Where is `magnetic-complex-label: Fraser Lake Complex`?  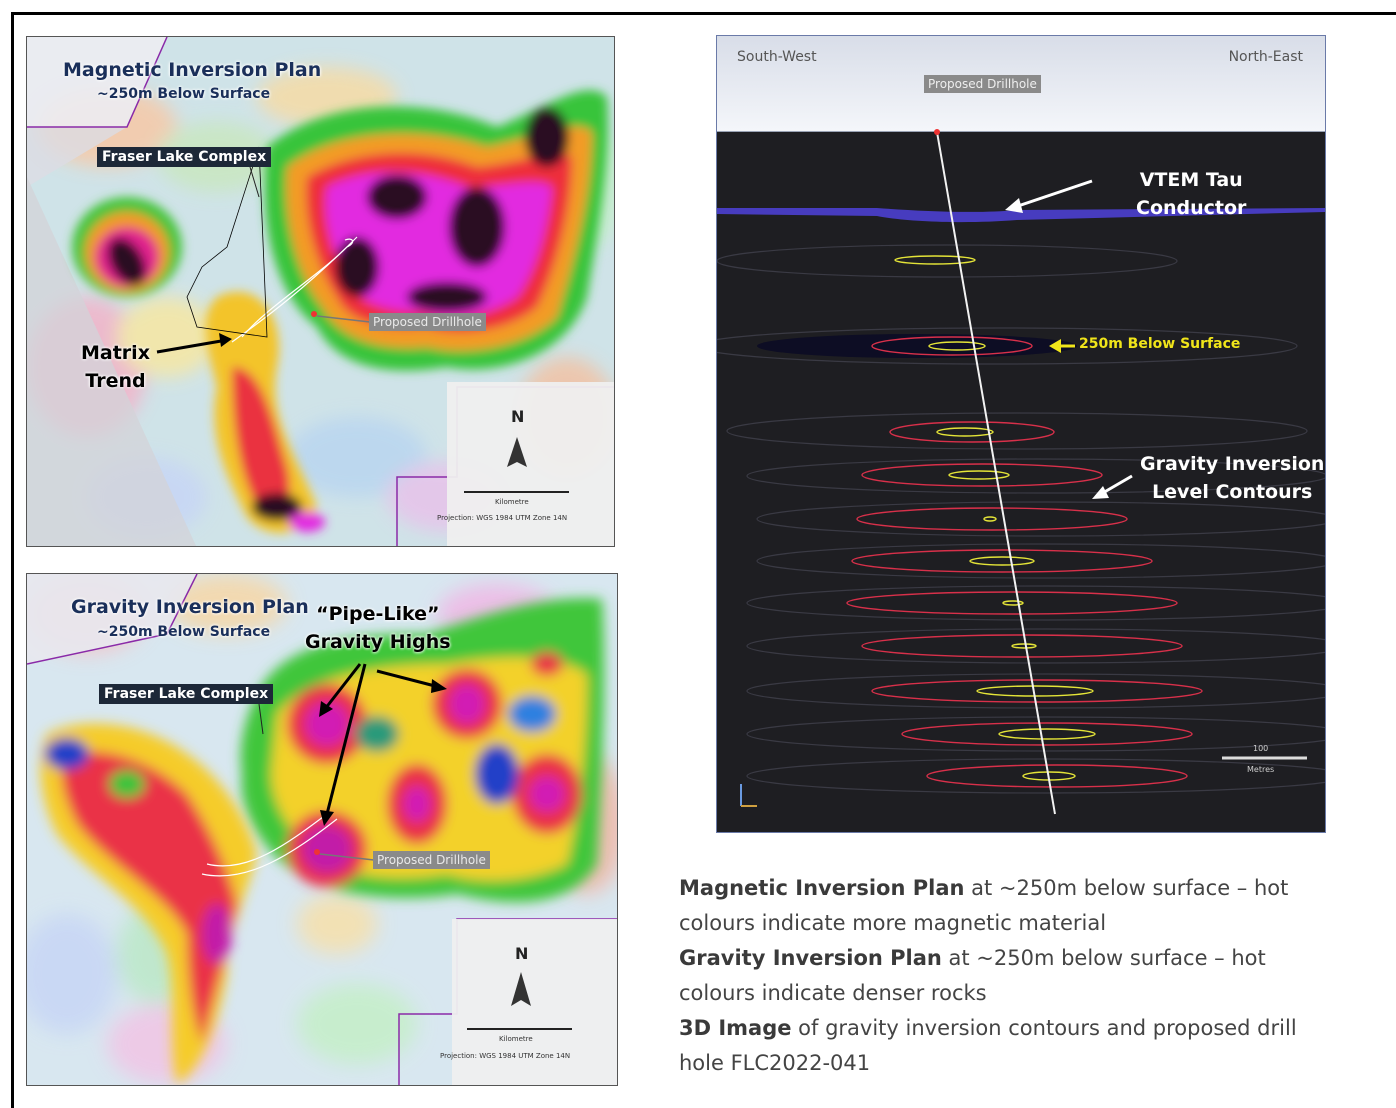
magnetic-complex-label: Fraser Lake Complex is located at coordinates (184, 157).